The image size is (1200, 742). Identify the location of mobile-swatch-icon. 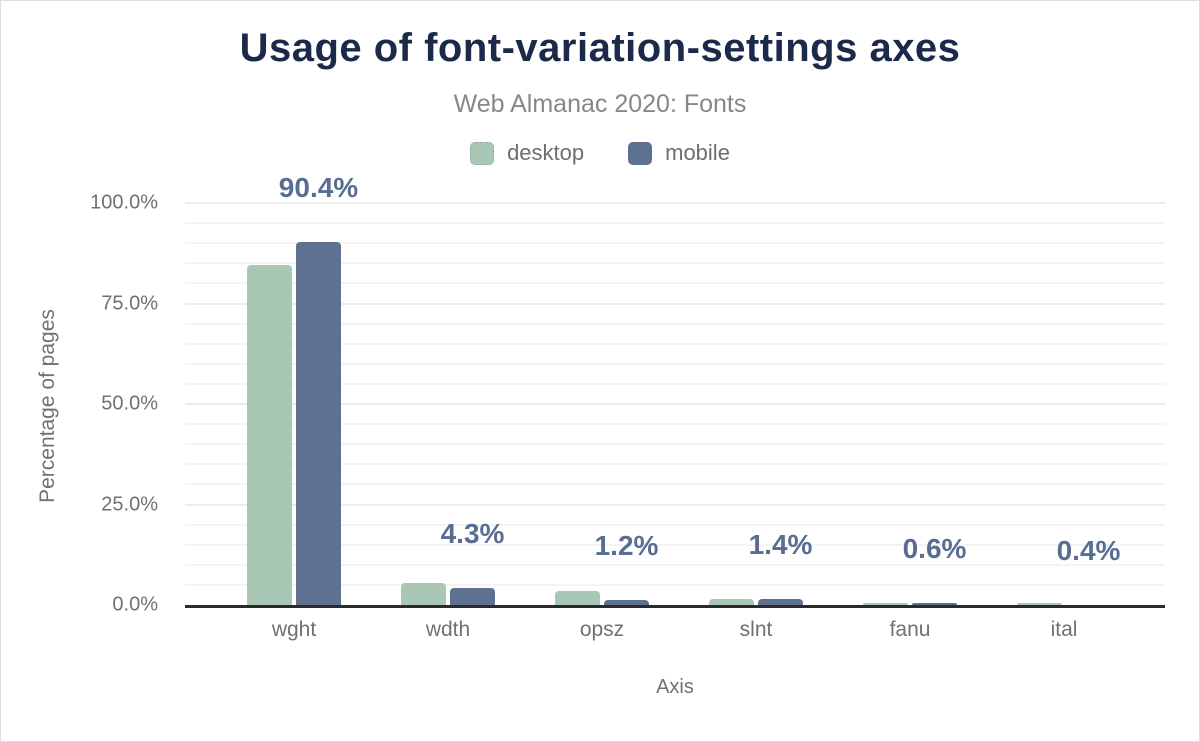
(640, 153).